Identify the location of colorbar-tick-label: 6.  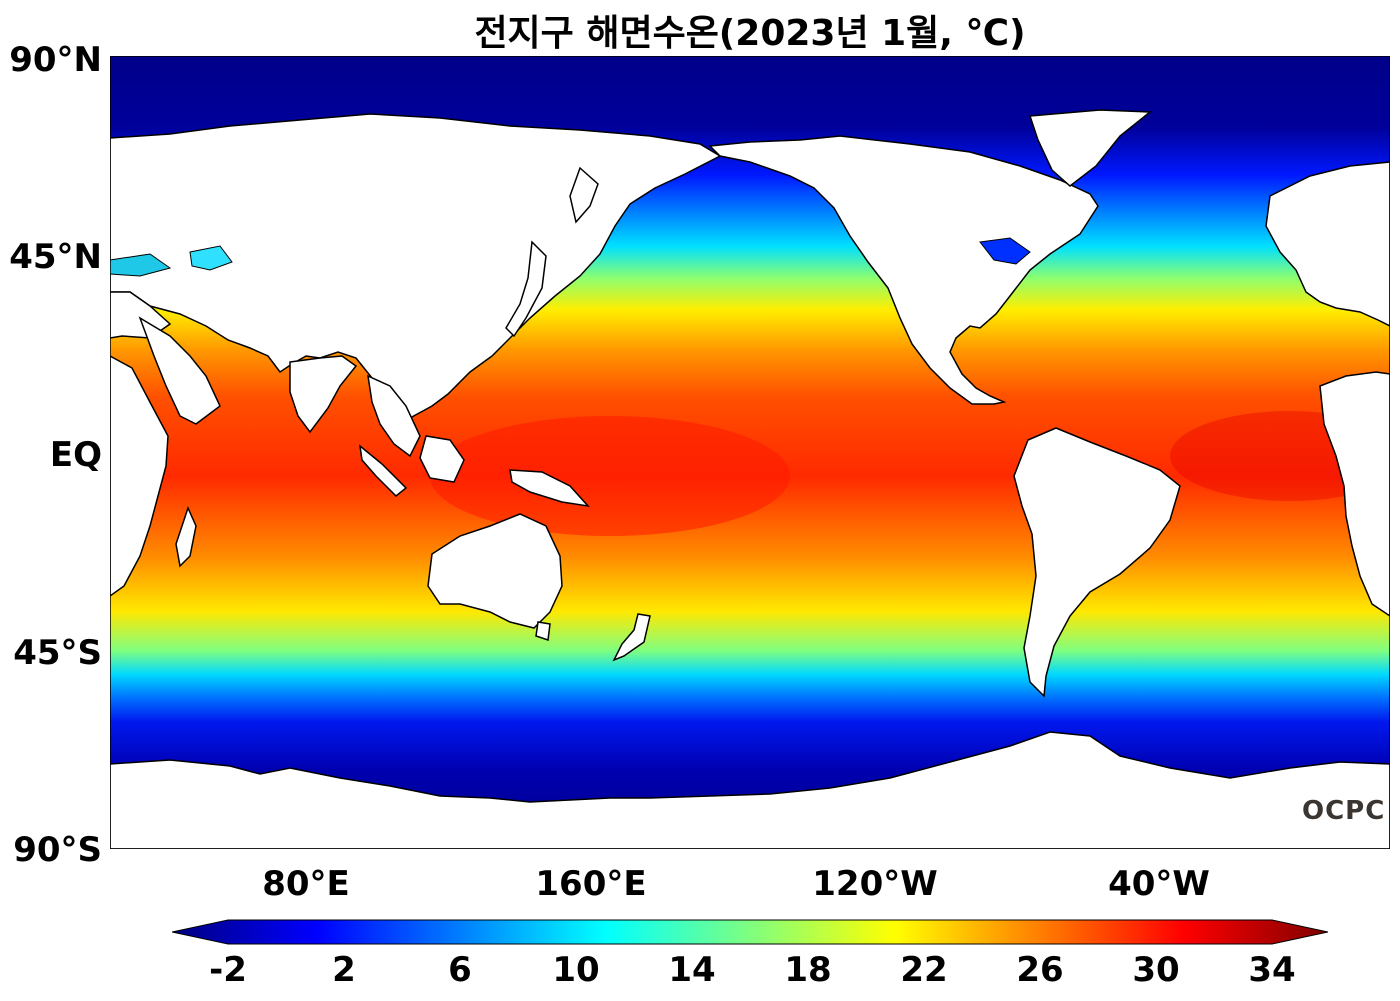
(460, 970).